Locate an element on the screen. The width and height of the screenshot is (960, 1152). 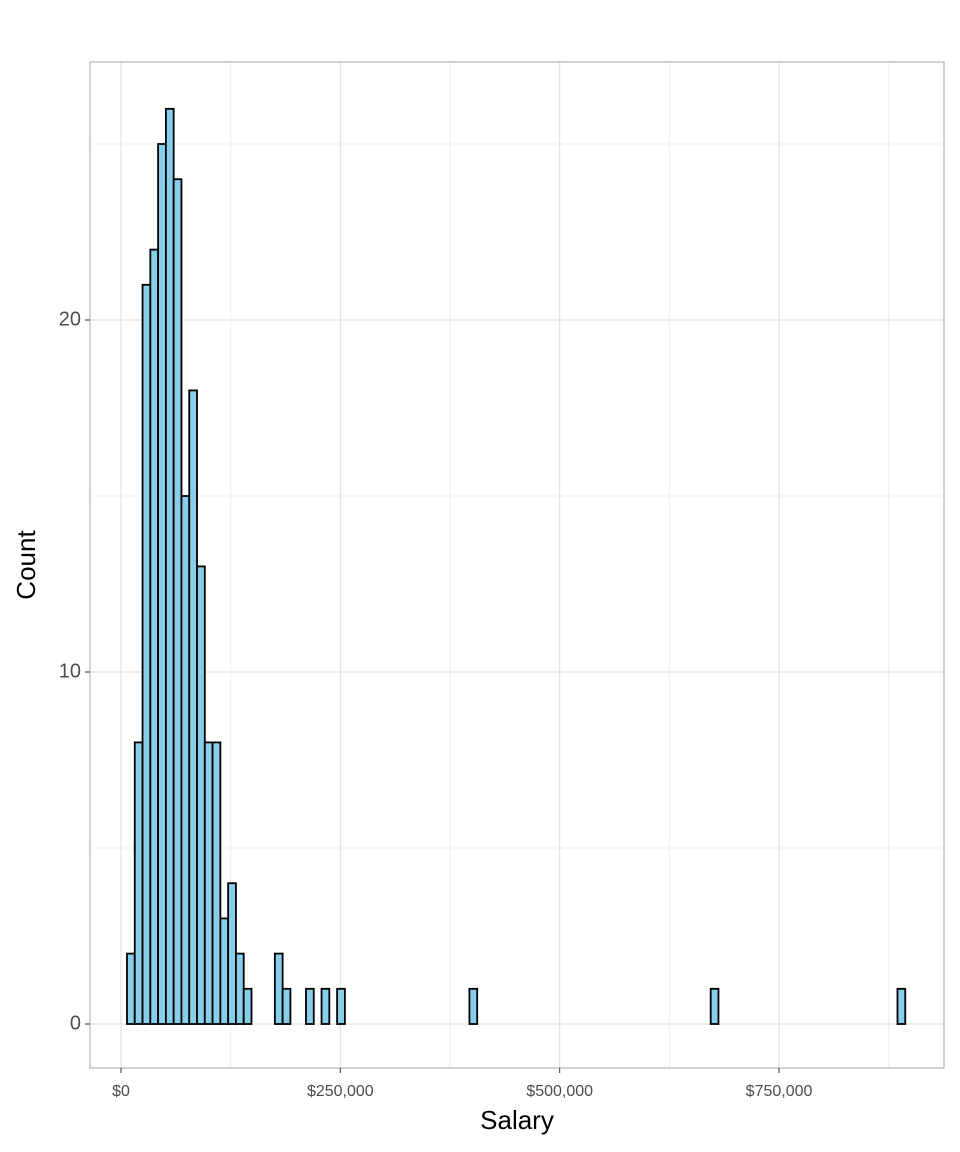
x-tick-label: $250,000 is located at coordinates (340, 1091).